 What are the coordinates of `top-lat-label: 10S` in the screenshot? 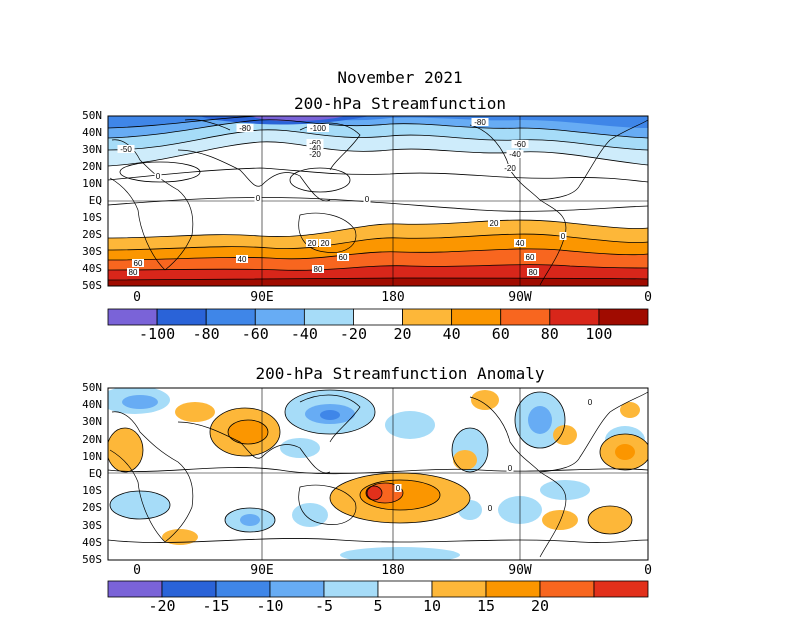 It's located at (92, 217).